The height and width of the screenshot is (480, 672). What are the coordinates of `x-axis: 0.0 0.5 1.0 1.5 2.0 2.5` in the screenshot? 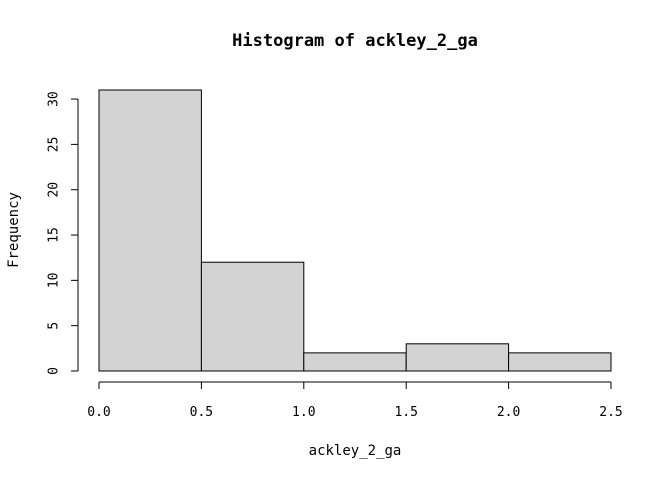 It's located at (355, 400).